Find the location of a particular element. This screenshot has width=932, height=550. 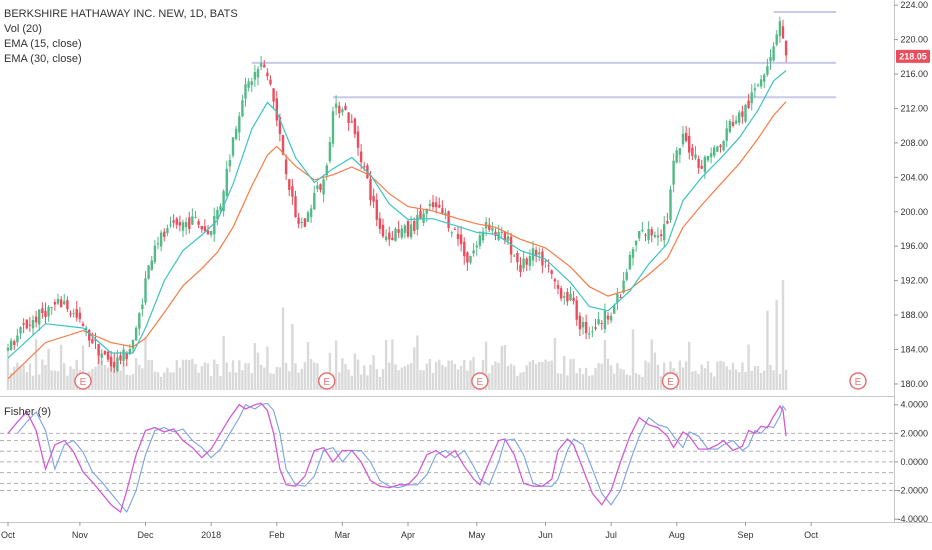

ema-30-legend: EMA (30, close) is located at coordinates (43, 59).